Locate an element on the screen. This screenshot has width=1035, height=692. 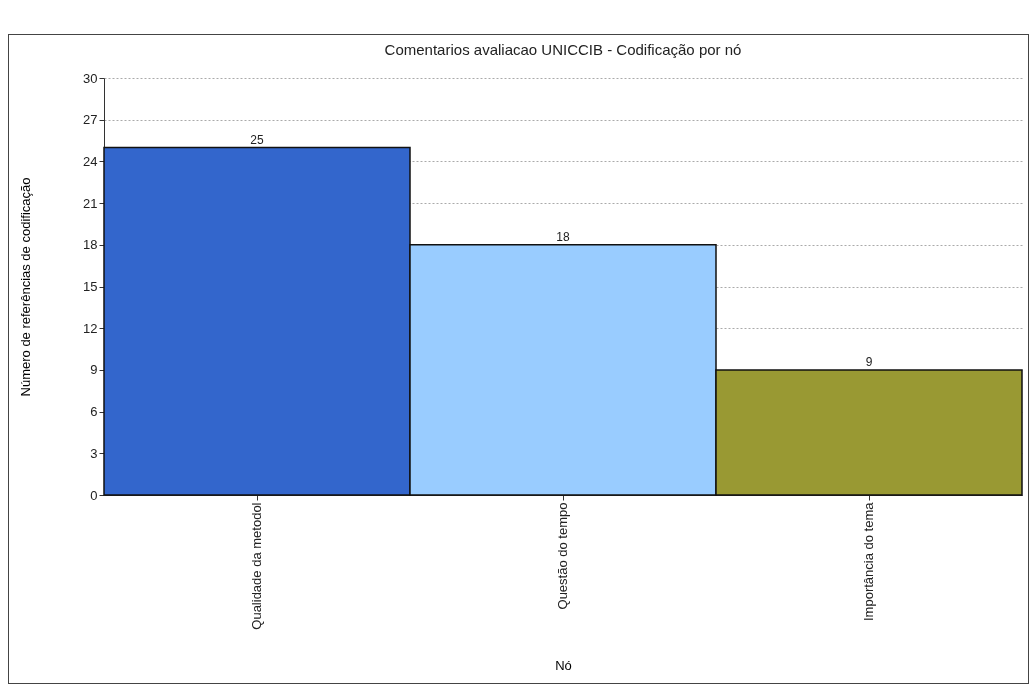
y-tick-label: 21 is located at coordinates (90, 203).